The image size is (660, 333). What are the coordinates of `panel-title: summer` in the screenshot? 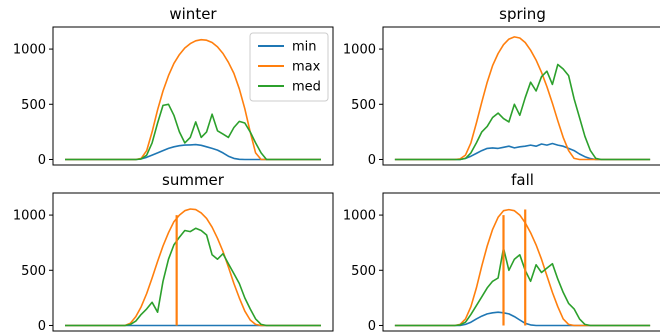 It's located at (193, 180).